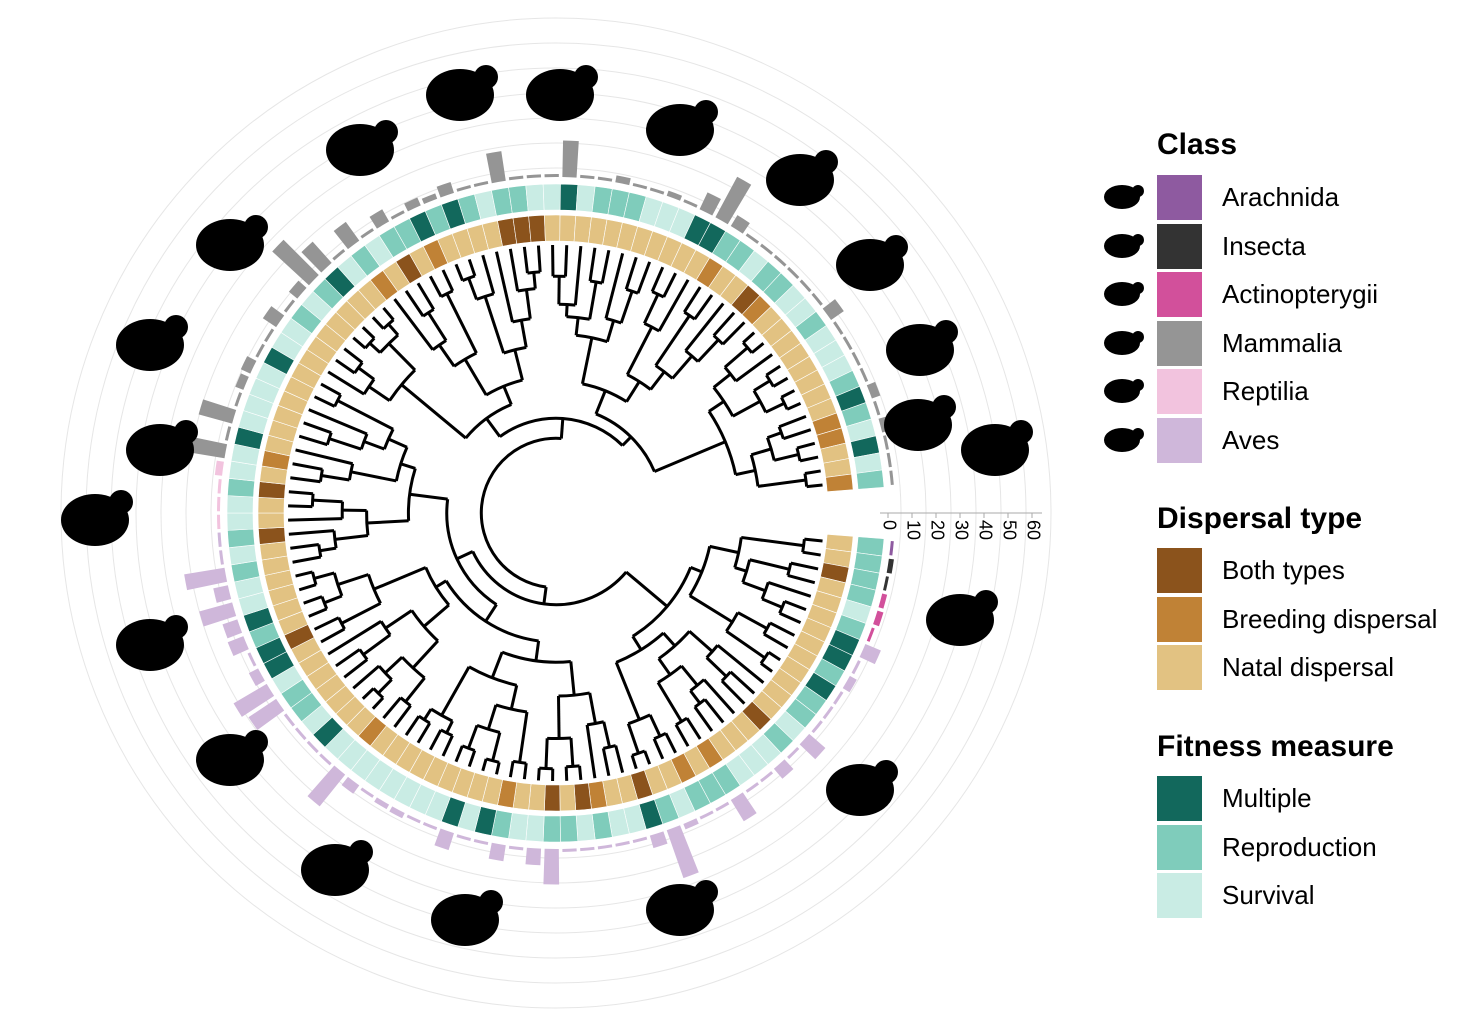 This screenshot has width=1468, height=1016. What do you see at coordinates (256, 227) in the screenshot?
I see `marmot-icon-head` at bounding box center [256, 227].